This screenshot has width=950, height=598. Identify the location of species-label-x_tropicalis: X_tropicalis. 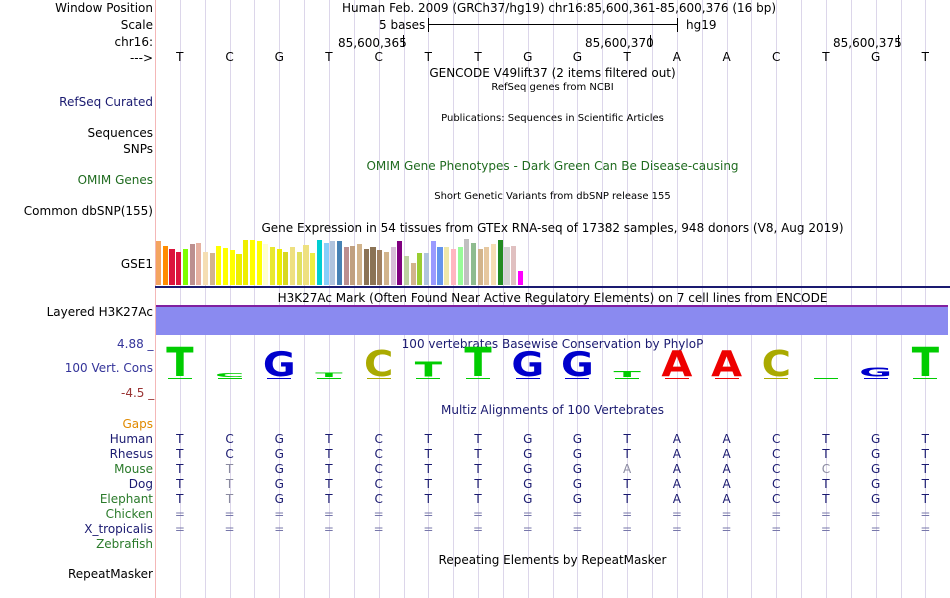
(118, 529).